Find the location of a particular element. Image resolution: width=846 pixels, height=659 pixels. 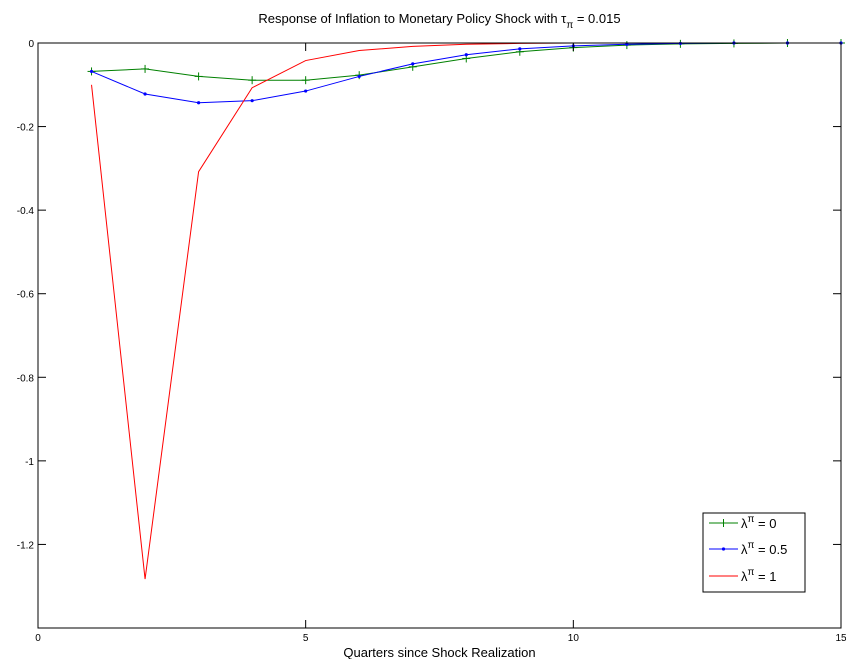

y-tick-label: -0.4 is located at coordinates (26, 211).